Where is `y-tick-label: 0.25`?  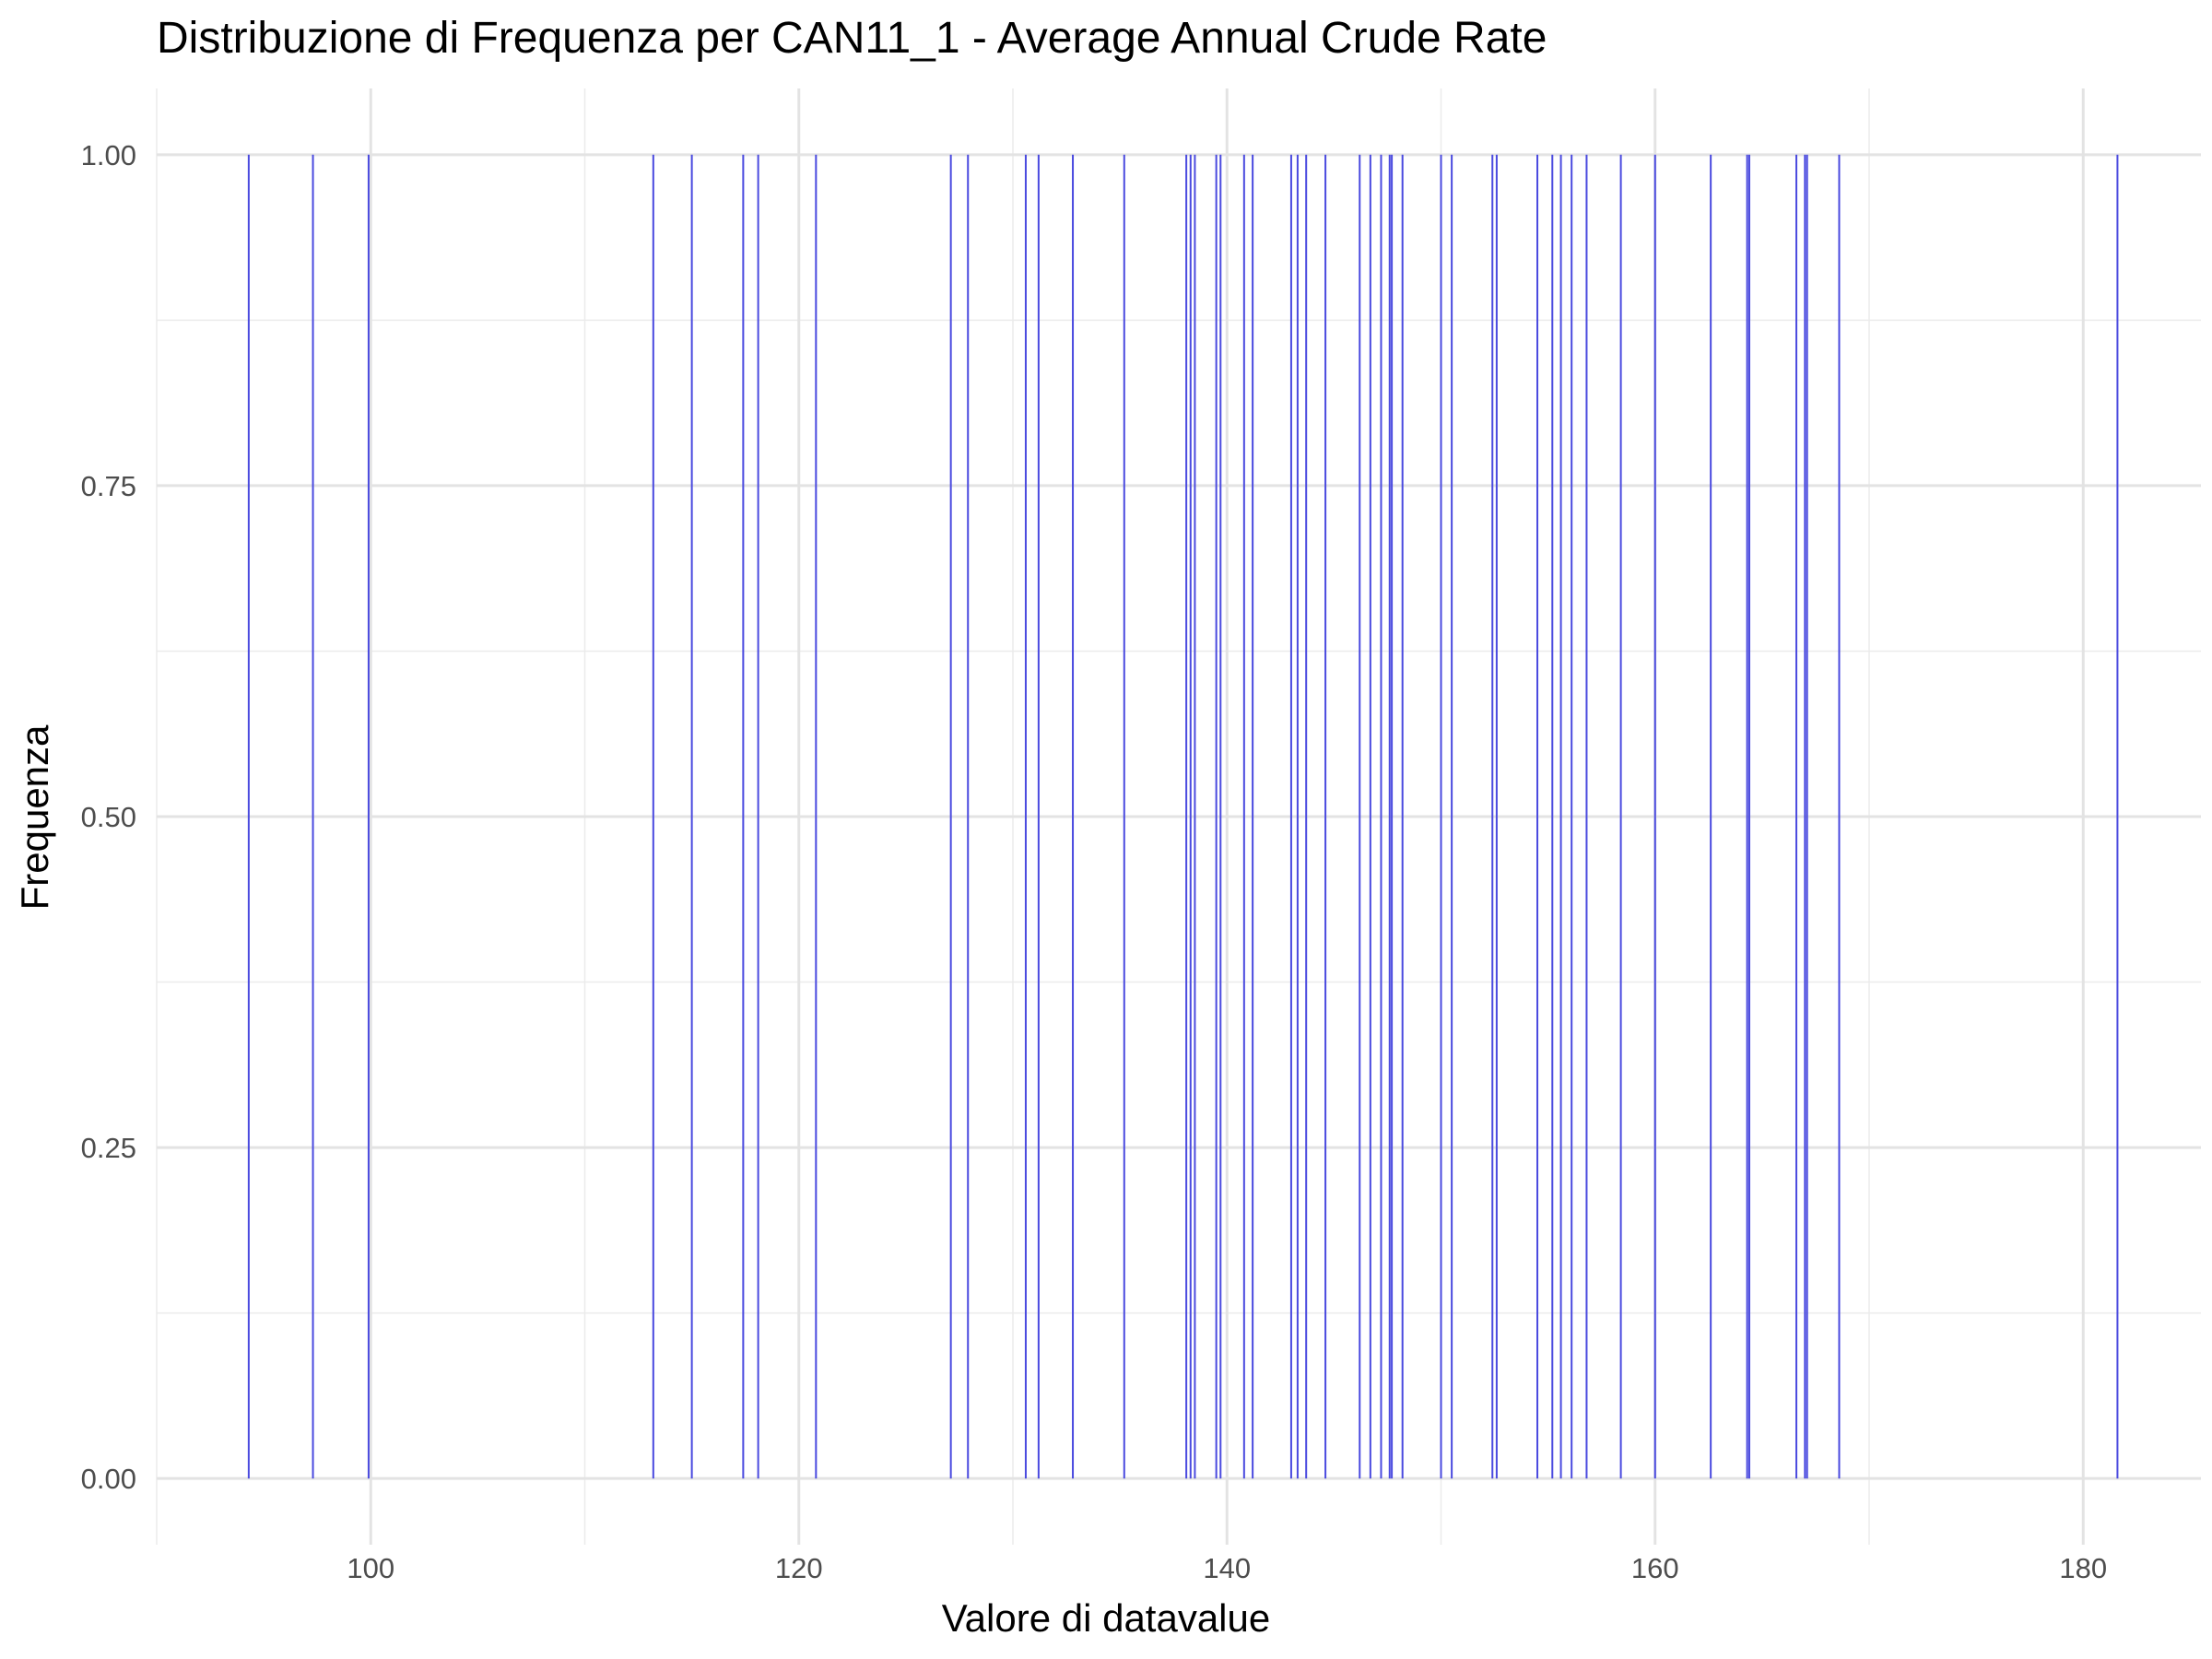 y-tick-label: 0.25 is located at coordinates (108, 1148).